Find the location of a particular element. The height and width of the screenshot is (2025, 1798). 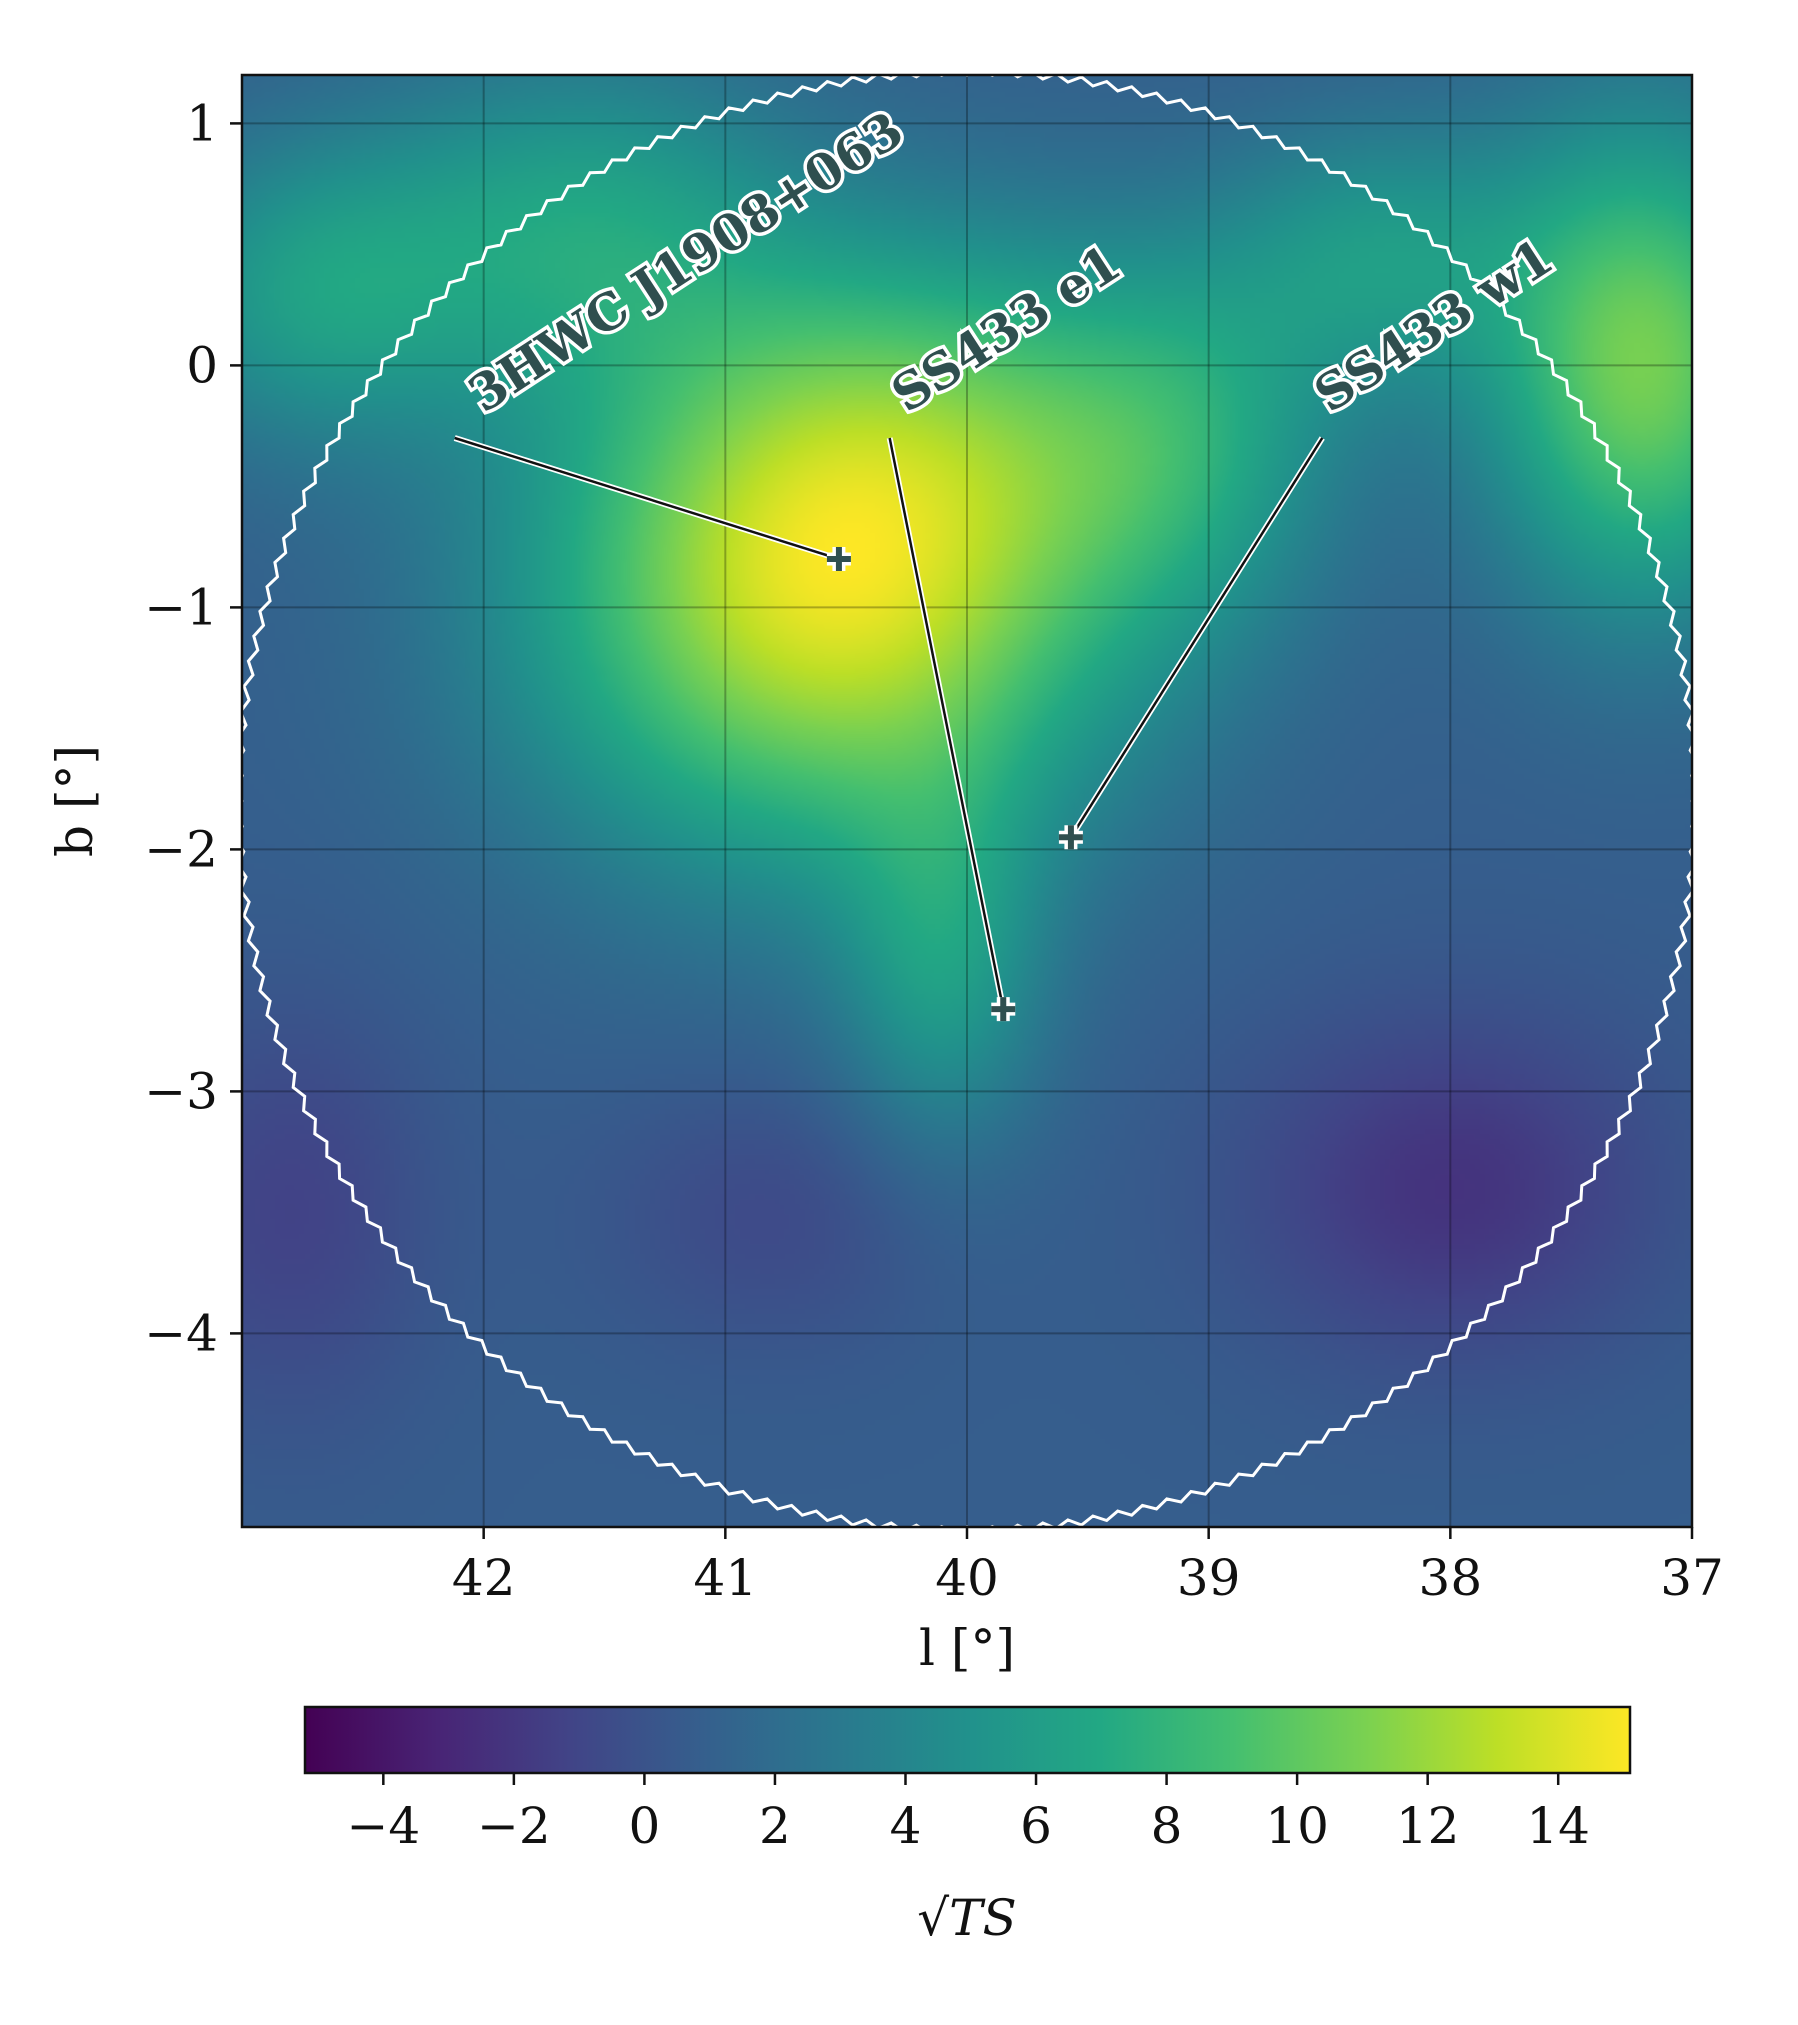

colorbar-tick-label: 12 is located at coordinates (1428, 1826).